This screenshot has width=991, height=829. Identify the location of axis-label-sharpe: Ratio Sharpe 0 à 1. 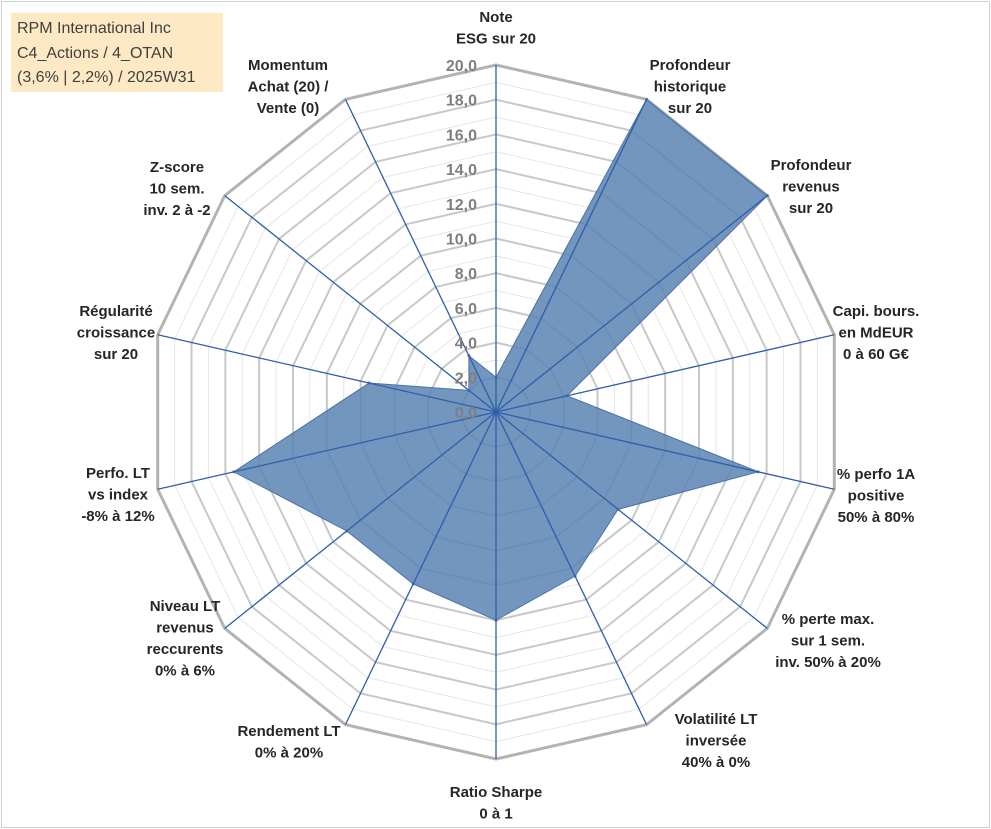
(496, 803).